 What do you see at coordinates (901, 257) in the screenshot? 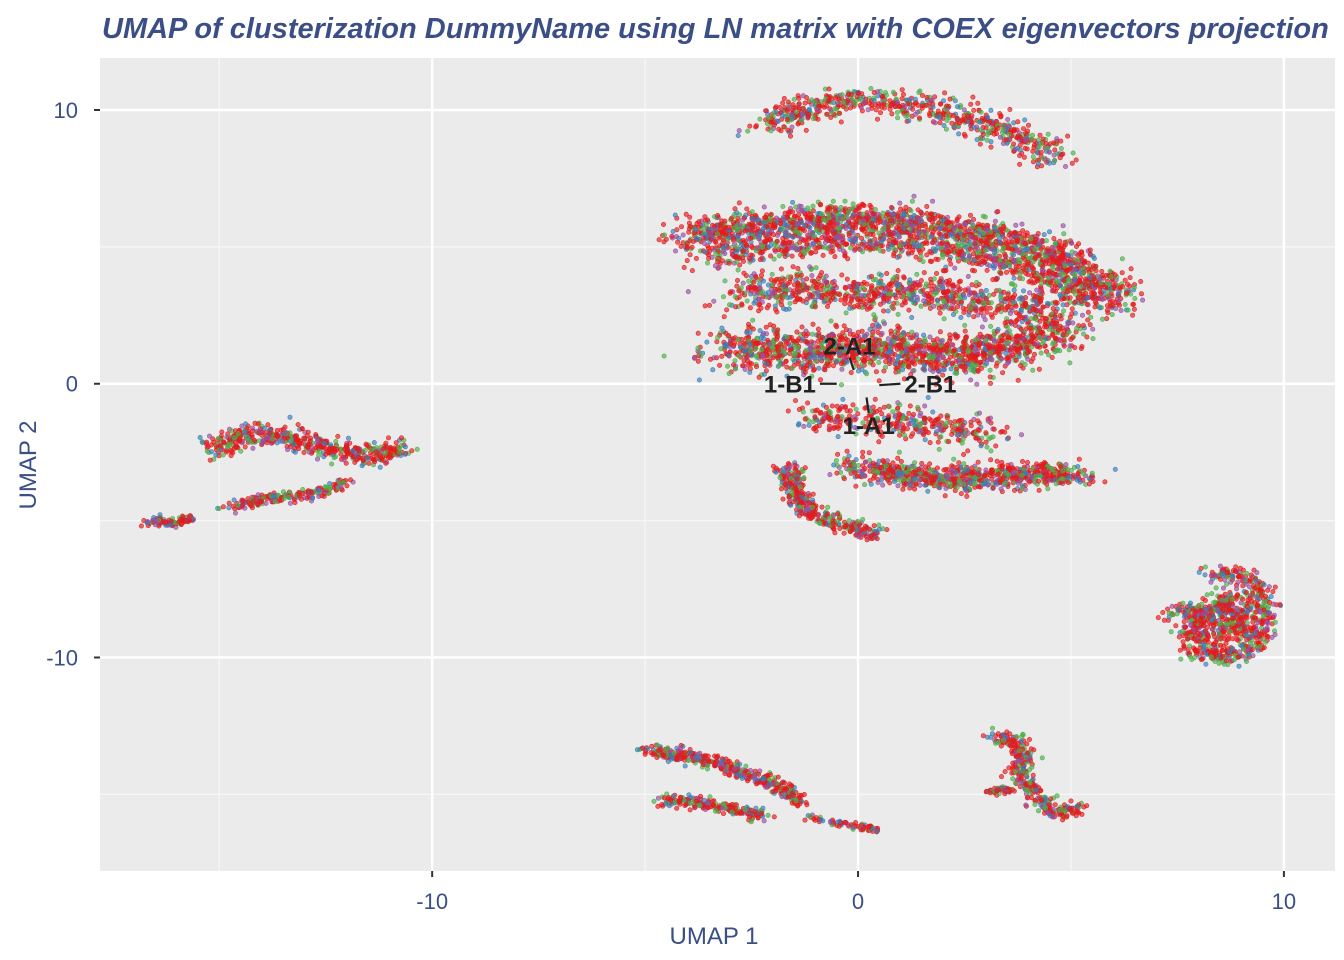
I see `cluster-upper-band` at bounding box center [901, 257].